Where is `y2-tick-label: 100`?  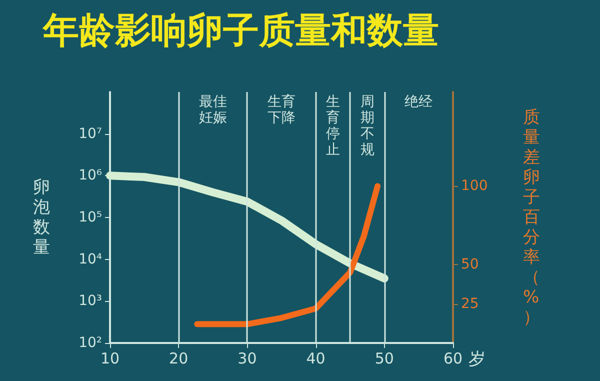 y2-tick-label: 100 is located at coordinates (474, 186).